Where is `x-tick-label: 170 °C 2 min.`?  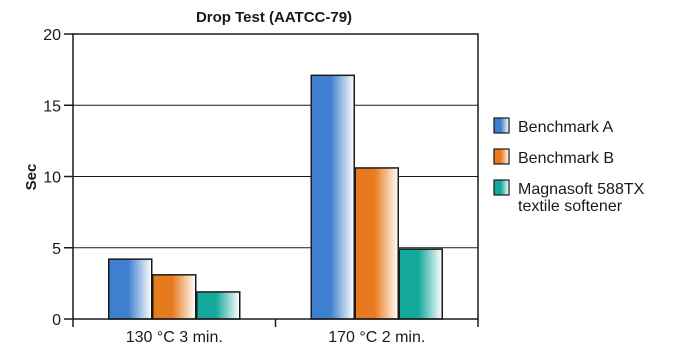
x-tick-label: 170 °C 2 min. is located at coordinates (376, 337).